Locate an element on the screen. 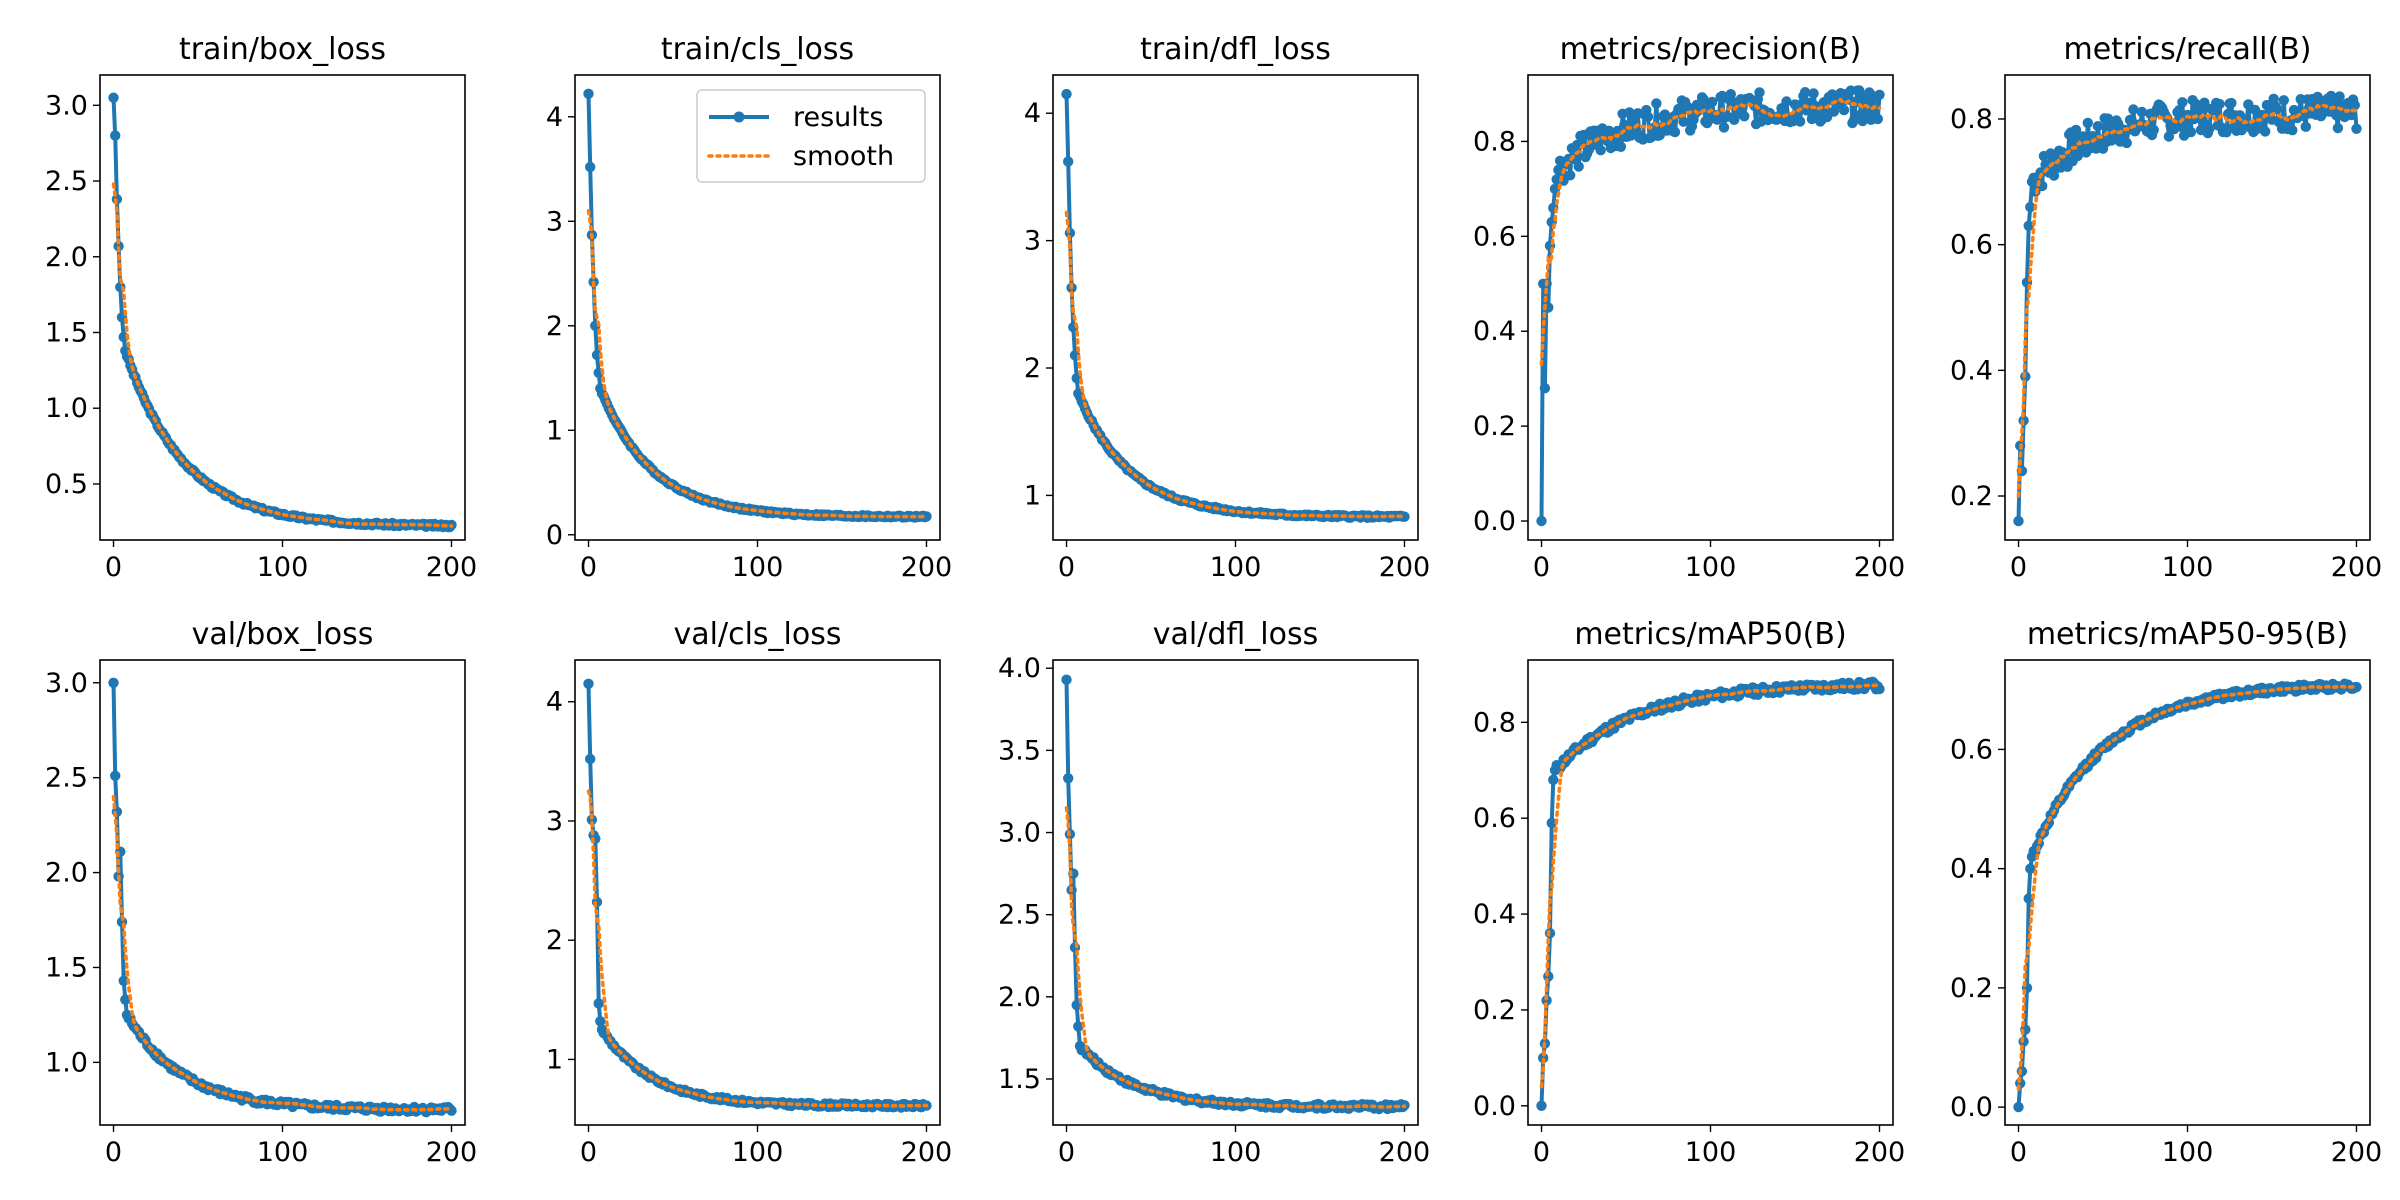 The width and height of the screenshot is (2400, 1200). y-tick-label: 2 is located at coordinates (1032, 368).